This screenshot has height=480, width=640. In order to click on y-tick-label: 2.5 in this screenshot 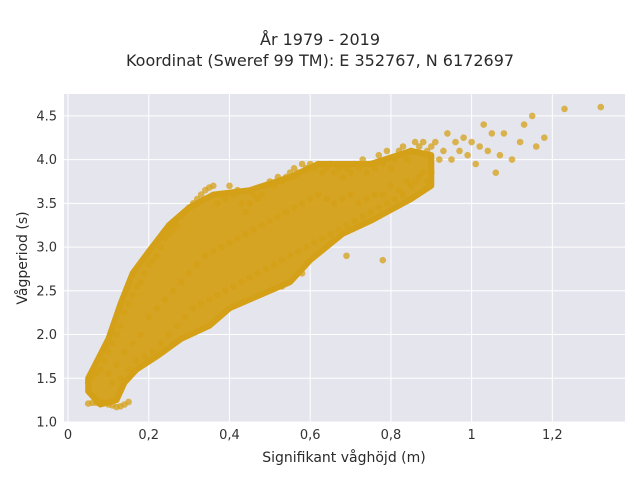, I will do `click(46, 291)`.